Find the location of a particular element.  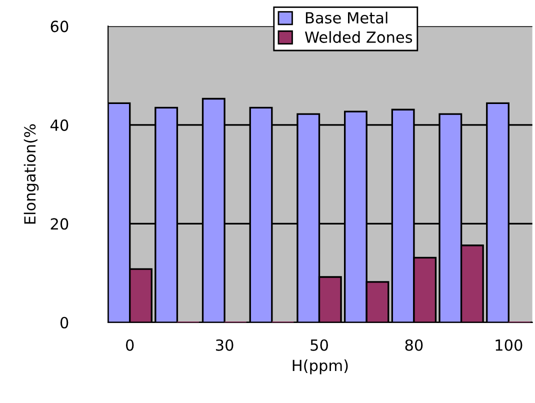

y-tick-label: 40 is located at coordinates (59, 125).